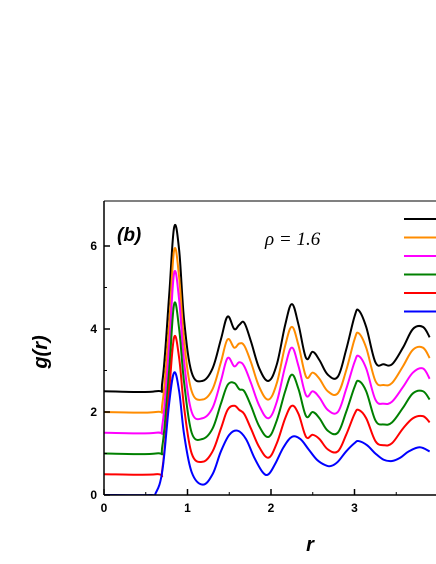 The height and width of the screenshot is (564, 436). I want to click on y-tick-label-1: 2, so click(93, 412).